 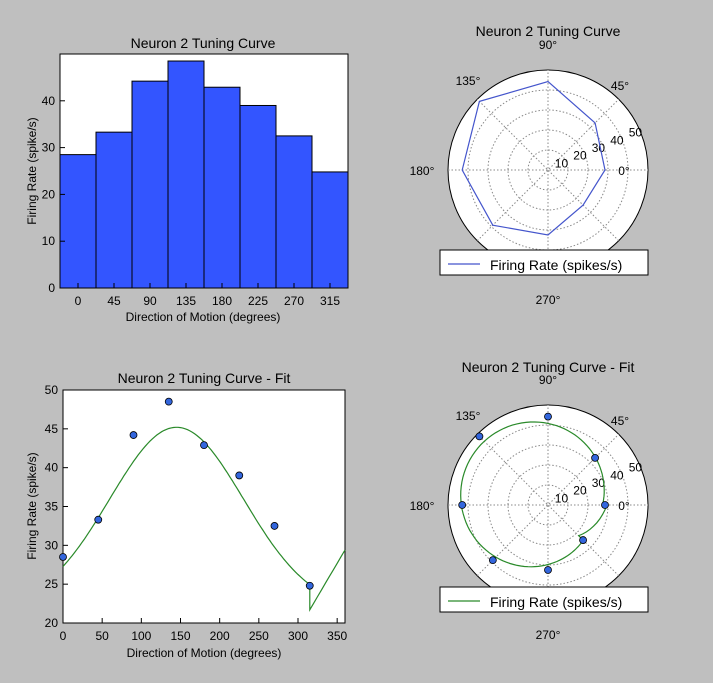 What do you see at coordinates (150, 301) in the screenshot?
I see `x-tick-label: 90` at bounding box center [150, 301].